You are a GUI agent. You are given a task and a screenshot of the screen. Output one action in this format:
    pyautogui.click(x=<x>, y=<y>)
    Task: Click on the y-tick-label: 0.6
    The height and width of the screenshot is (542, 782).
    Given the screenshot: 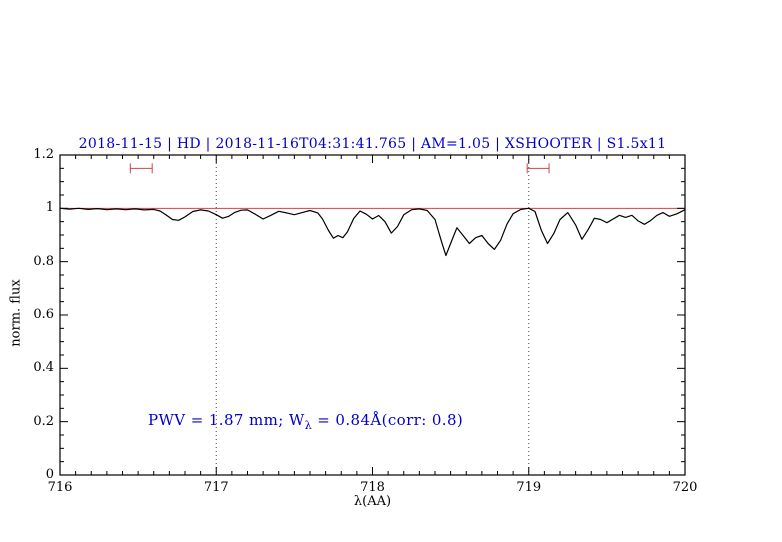 What is the action you would take?
    pyautogui.click(x=43, y=314)
    